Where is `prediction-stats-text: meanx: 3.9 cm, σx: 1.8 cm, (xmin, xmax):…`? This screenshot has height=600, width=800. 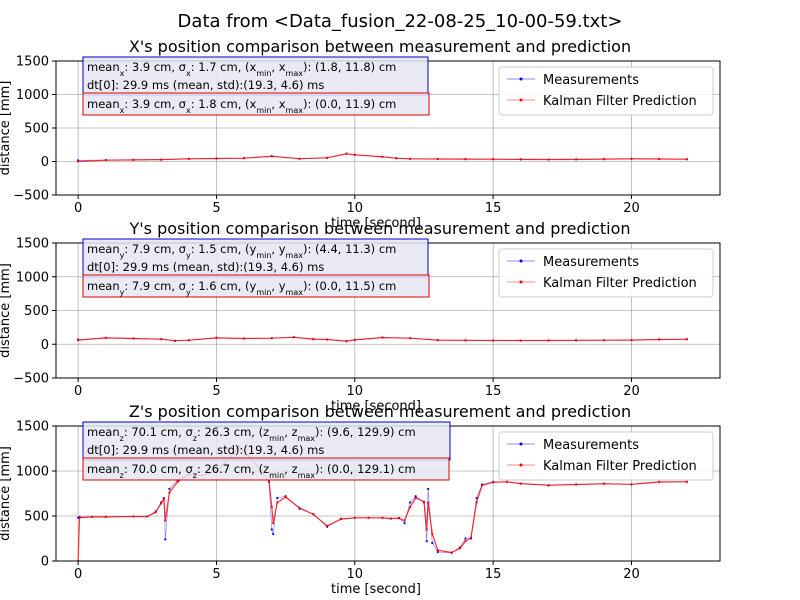 prediction-stats-text: meanx: 3.9 cm, σx: 1.8 cm, (xmin, xmax):… is located at coordinates (241, 106).